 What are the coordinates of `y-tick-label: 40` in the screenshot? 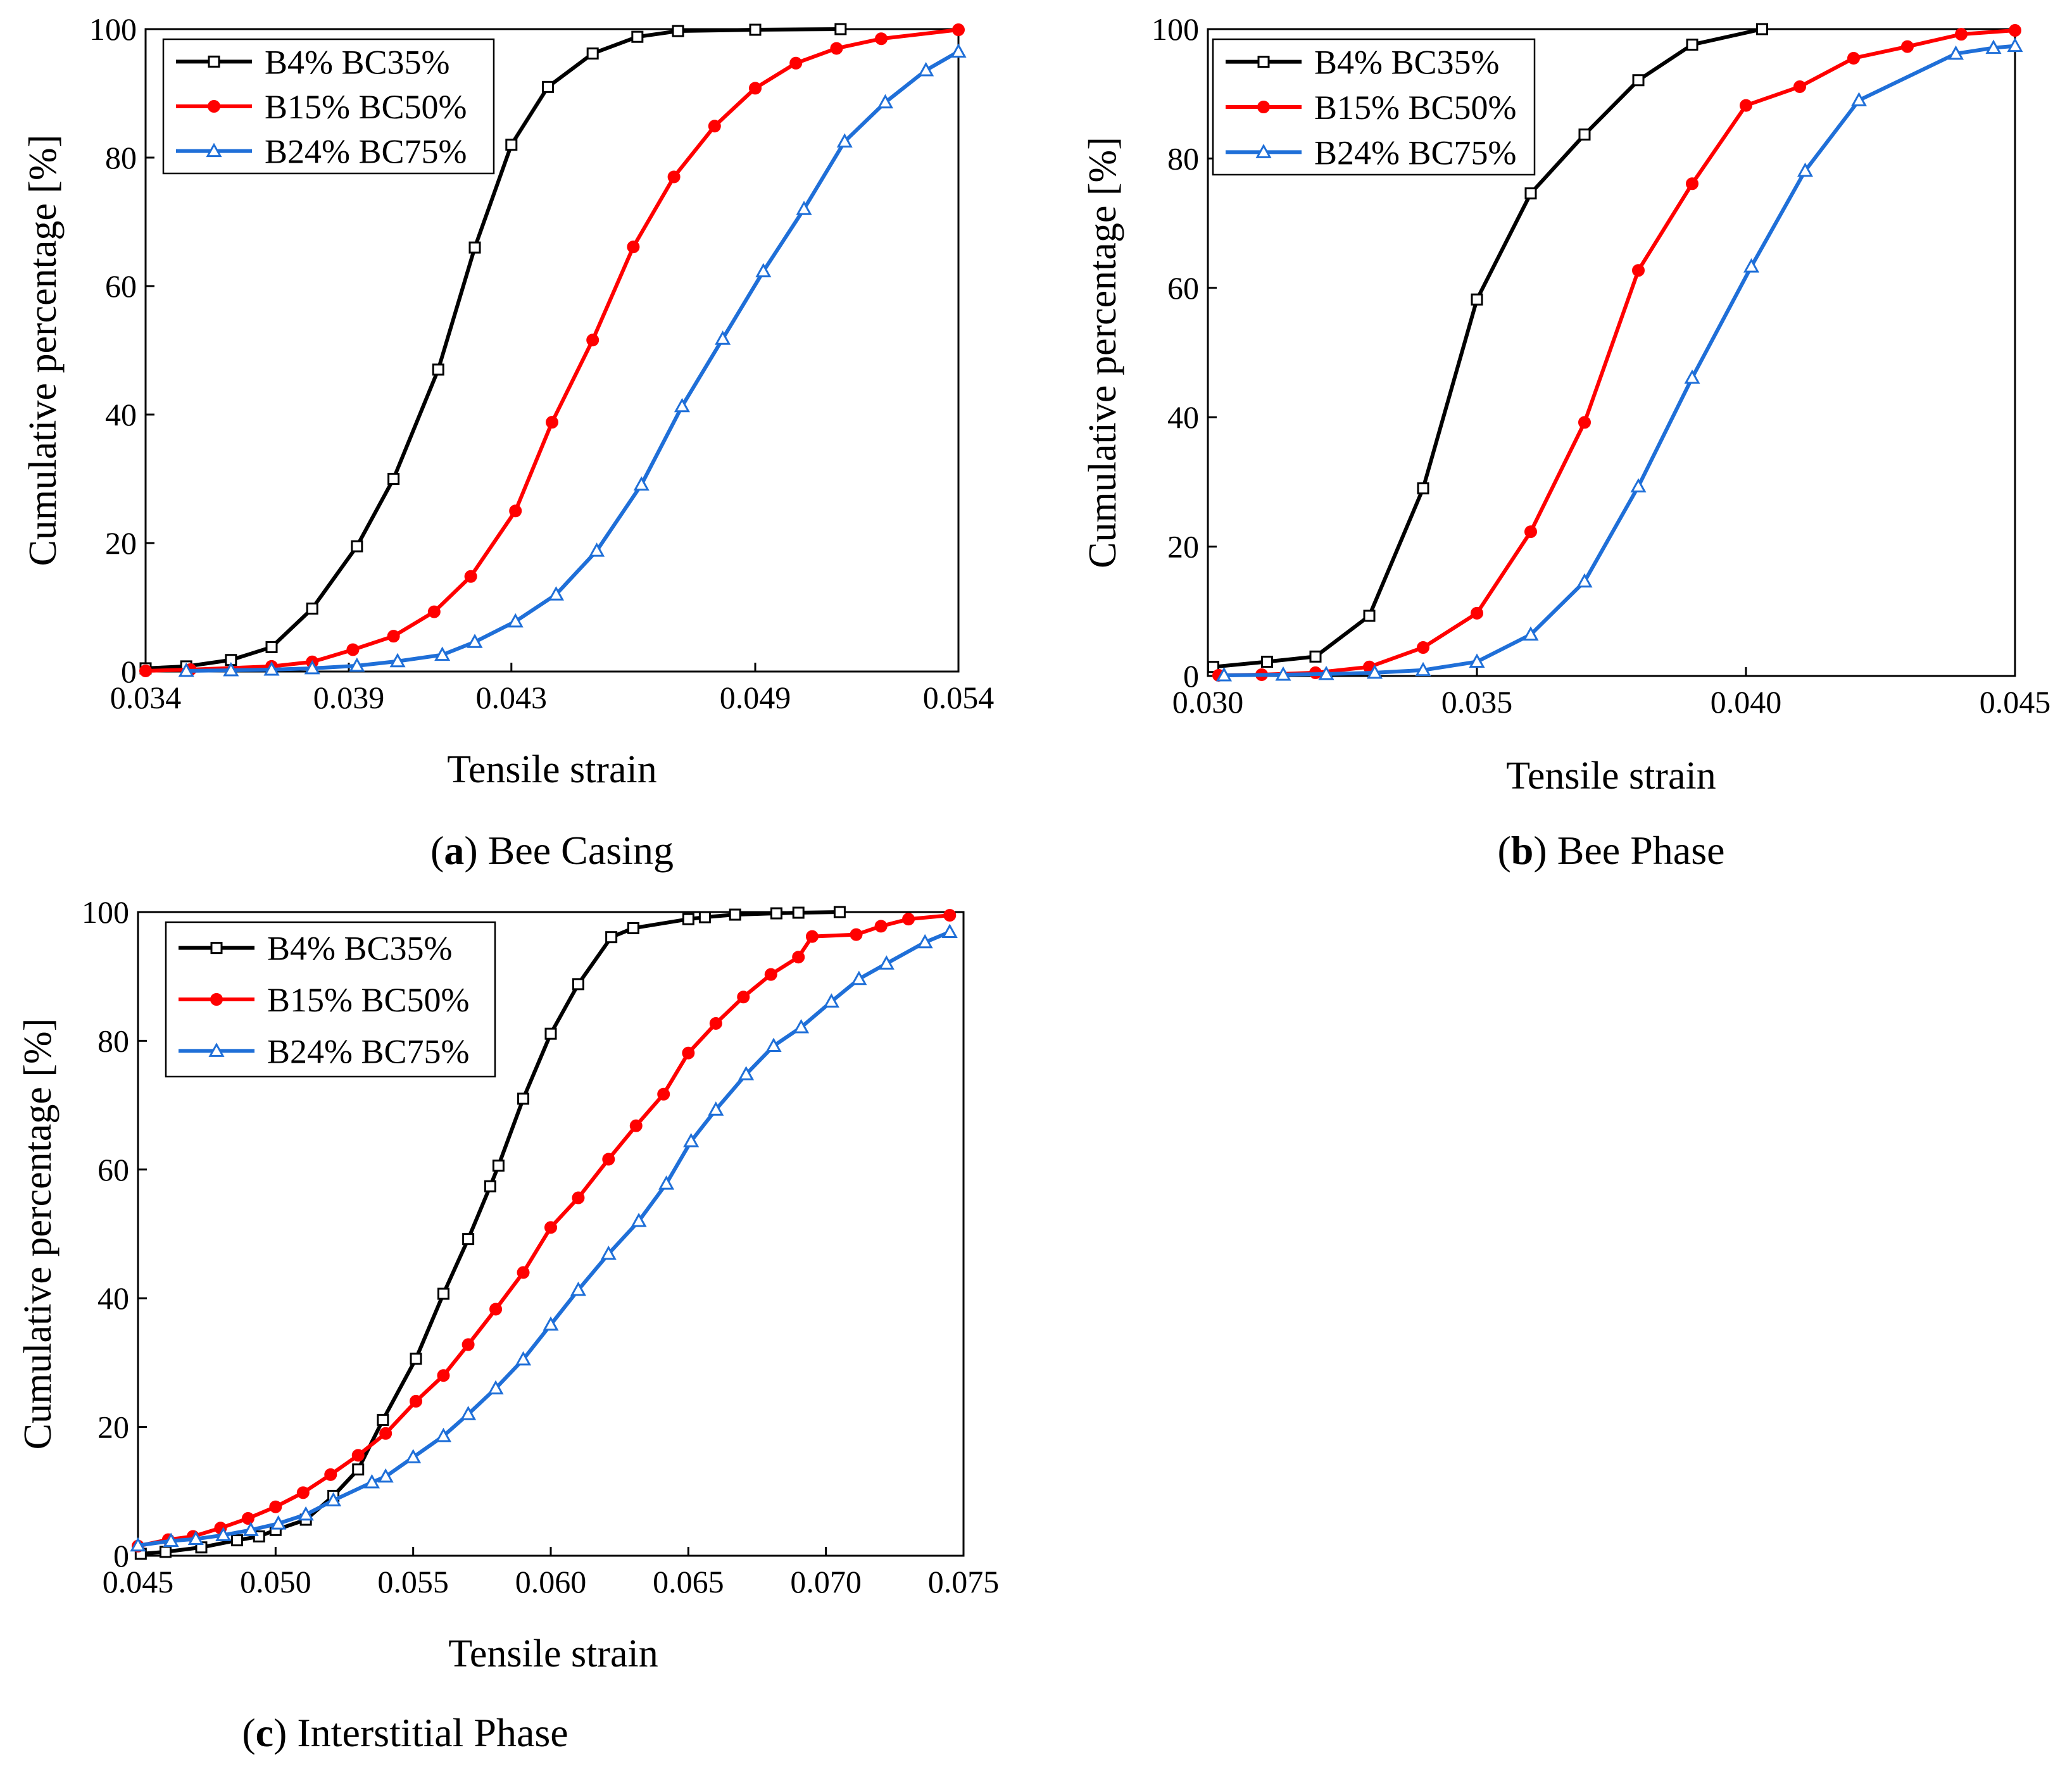 It's located at (1183, 417).